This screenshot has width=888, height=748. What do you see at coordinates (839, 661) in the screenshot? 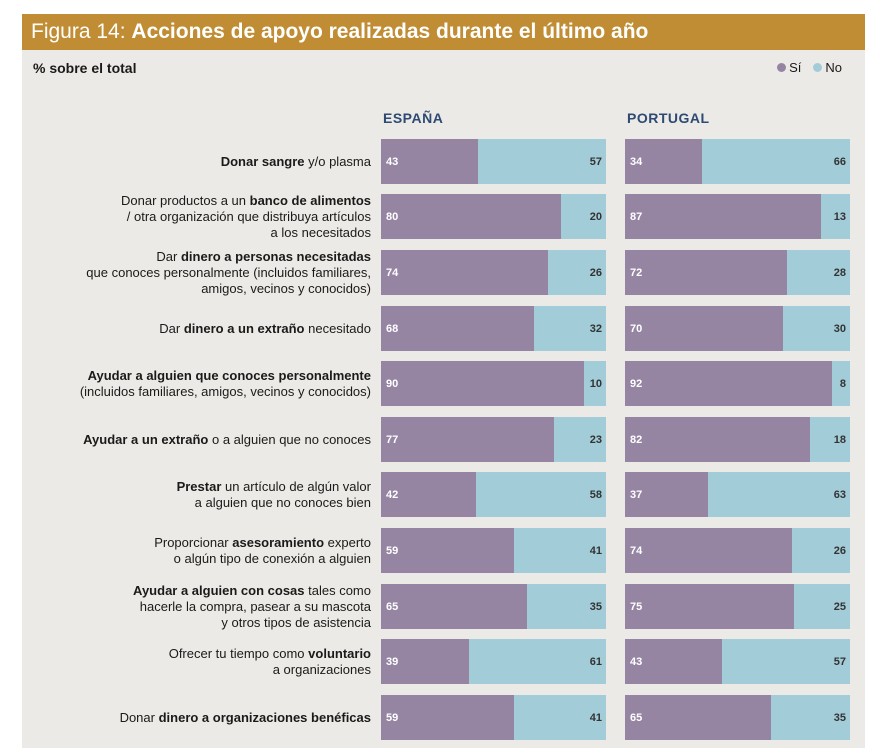
I see `data-label-no: 57` at bounding box center [839, 661].